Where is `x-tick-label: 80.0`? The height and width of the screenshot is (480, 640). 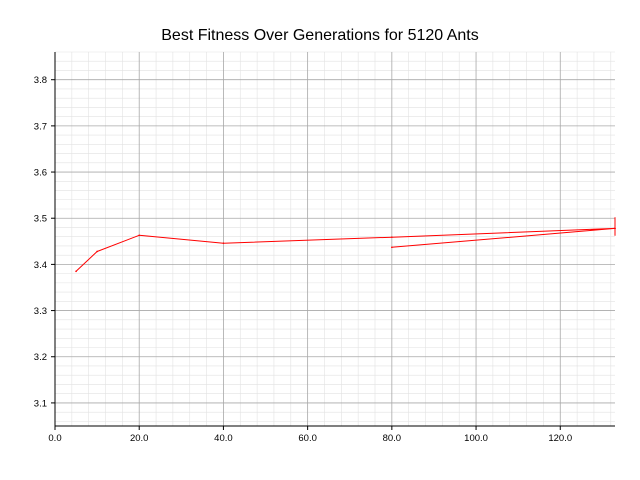
x-tick-label: 80.0 is located at coordinates (392, 438).